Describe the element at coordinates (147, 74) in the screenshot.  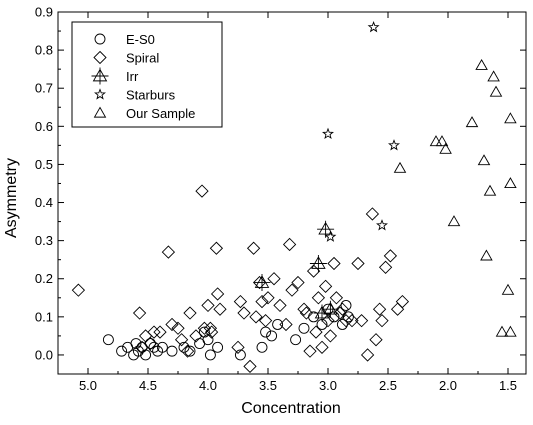
I see `legend: E-S0 Spiral Irr Starburs Our Sample` at that location.